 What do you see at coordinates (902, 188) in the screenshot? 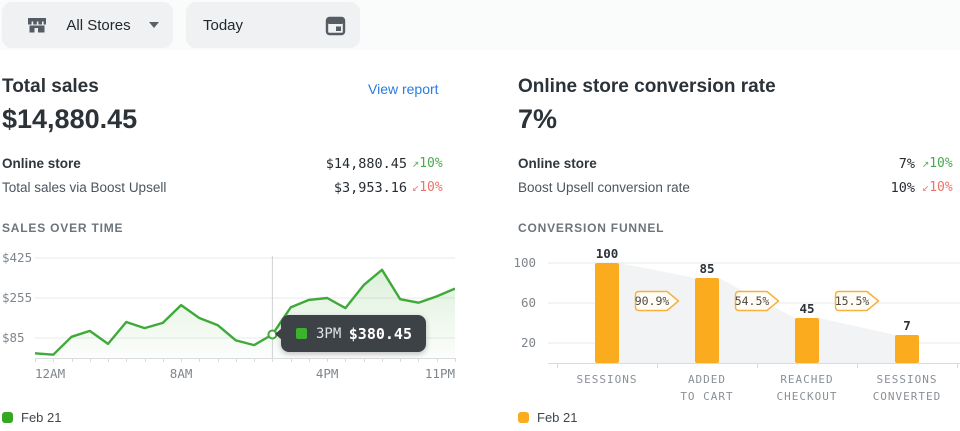
I see `row-value-boost-upsell-rate: 10%` at bounding box center [902, 188].